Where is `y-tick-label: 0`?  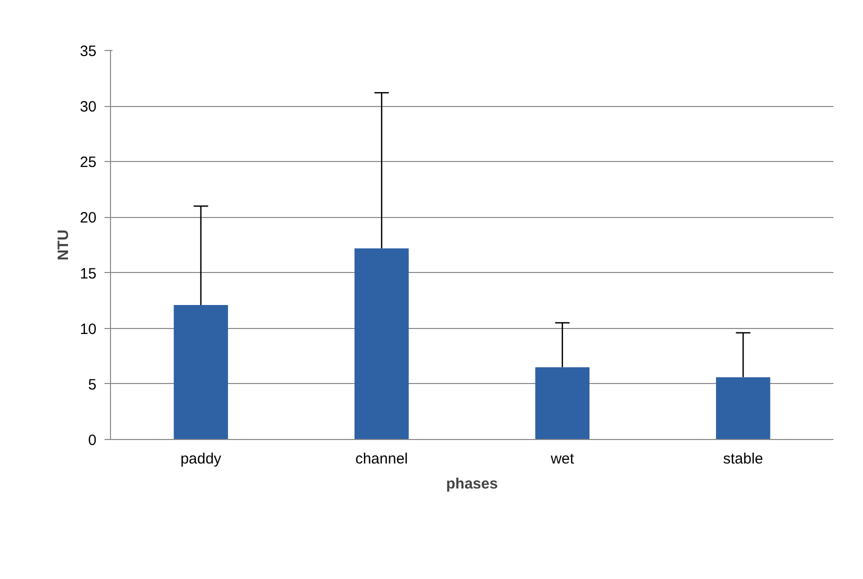
y-tick-label: 0 is located at coordinates (92, 440).